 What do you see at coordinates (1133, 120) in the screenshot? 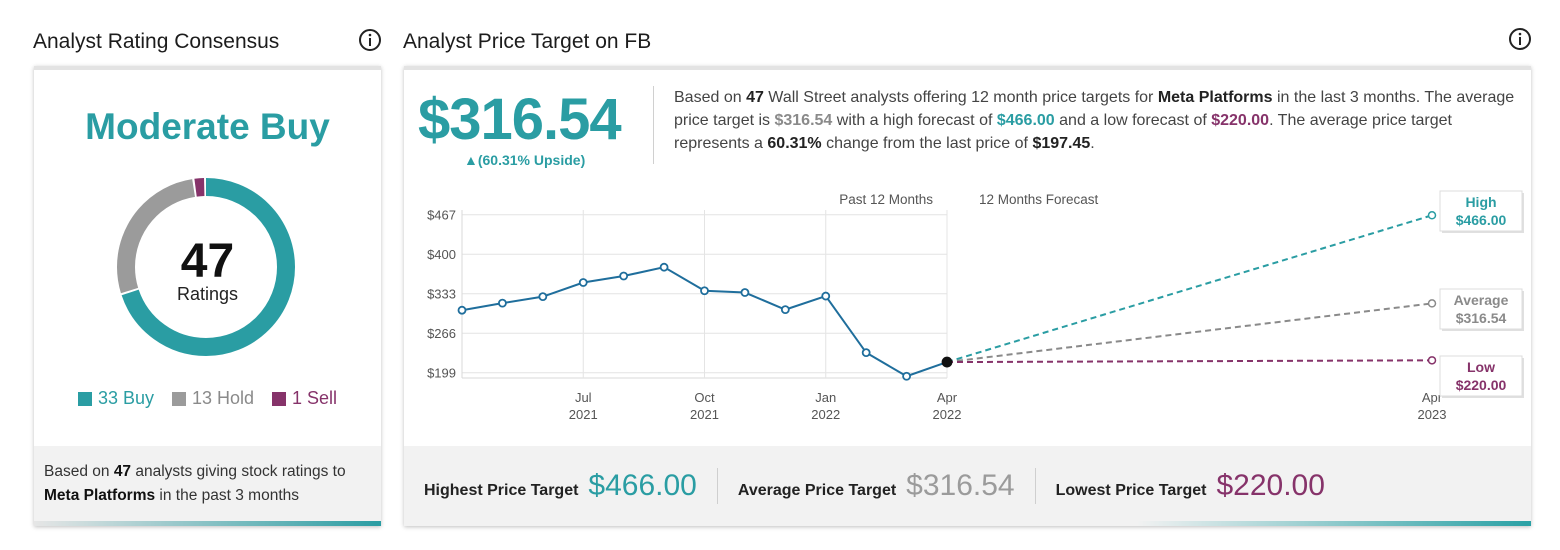
I see `summary-text: and a low forecast of` at bounding box center [1133, 120].